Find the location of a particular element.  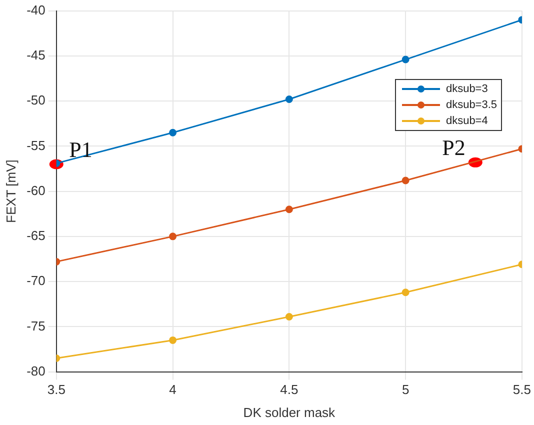

annotation: P2 is located at coordinates (454, 147).